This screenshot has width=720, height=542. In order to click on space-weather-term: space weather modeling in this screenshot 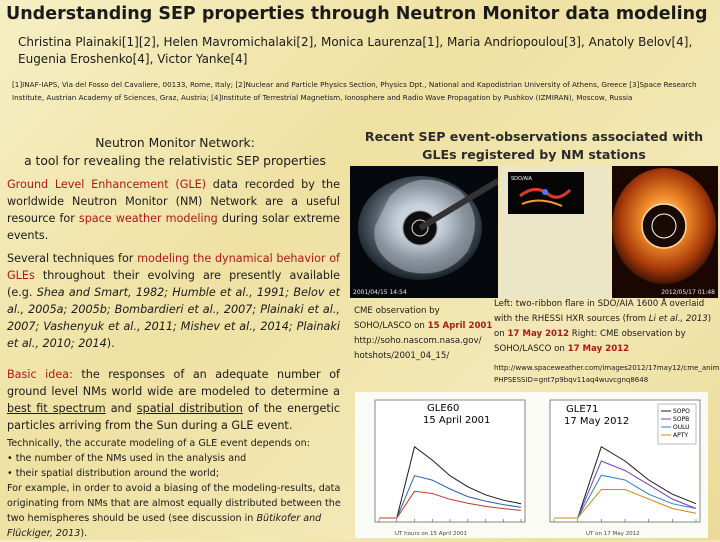, I will do `click(148, 218)`.